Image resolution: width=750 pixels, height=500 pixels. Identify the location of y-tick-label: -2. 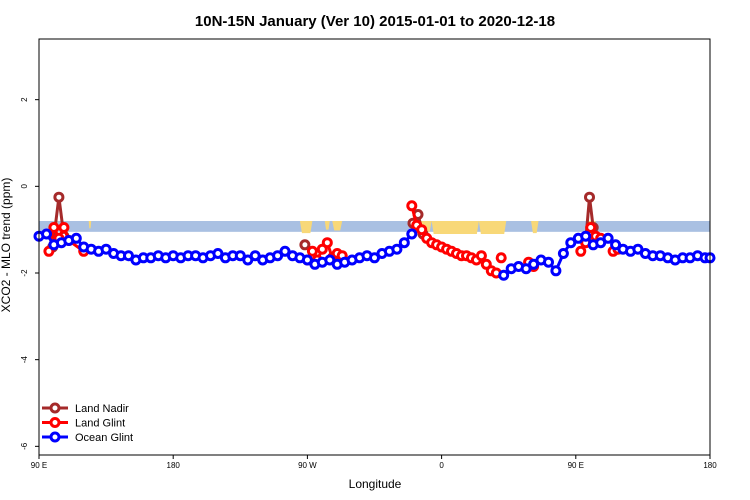
(24, 273).